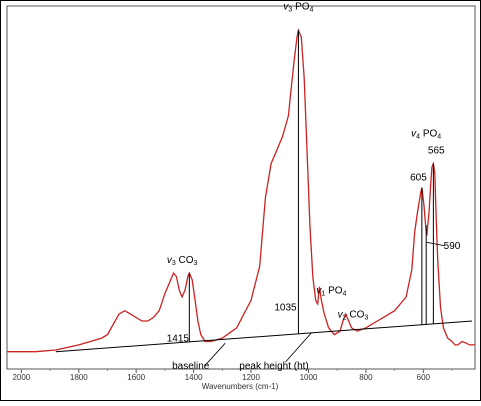 The image size is (481, 406). Describe the element at coordinates (345, 318) in the screenshot. I see `annotation-sub: 2` at that location.